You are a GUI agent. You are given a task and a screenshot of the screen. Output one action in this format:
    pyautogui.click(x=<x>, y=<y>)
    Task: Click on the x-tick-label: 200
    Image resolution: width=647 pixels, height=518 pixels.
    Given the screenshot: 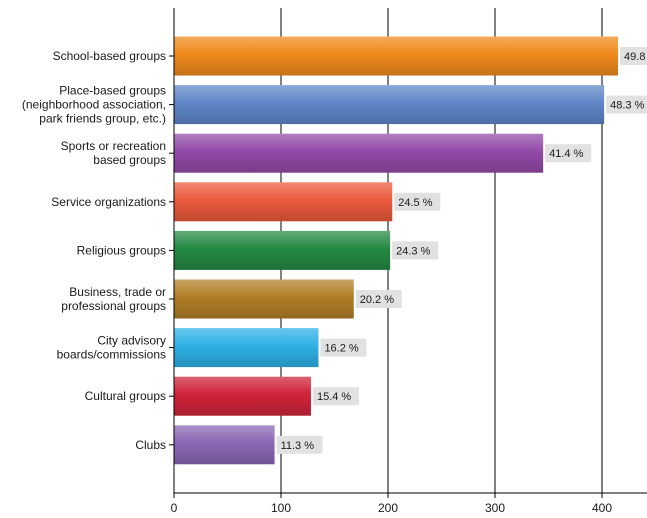 What is the action you would take?
    pyautogui.click(x=388, y=508)
    